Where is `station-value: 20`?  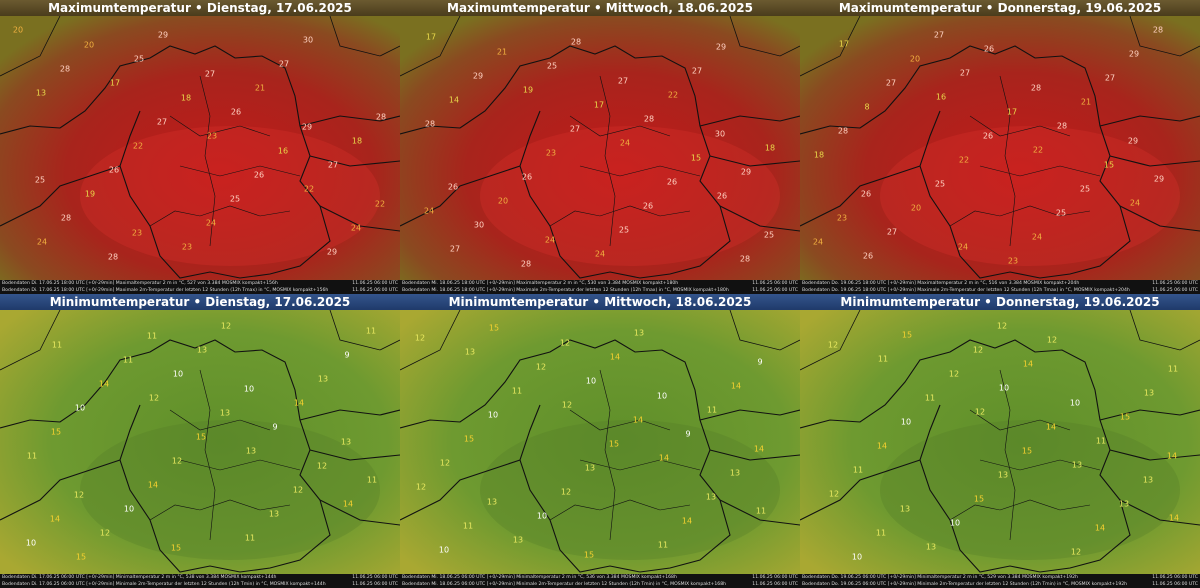 station-value: 20 is located at coordinates (915, 59).